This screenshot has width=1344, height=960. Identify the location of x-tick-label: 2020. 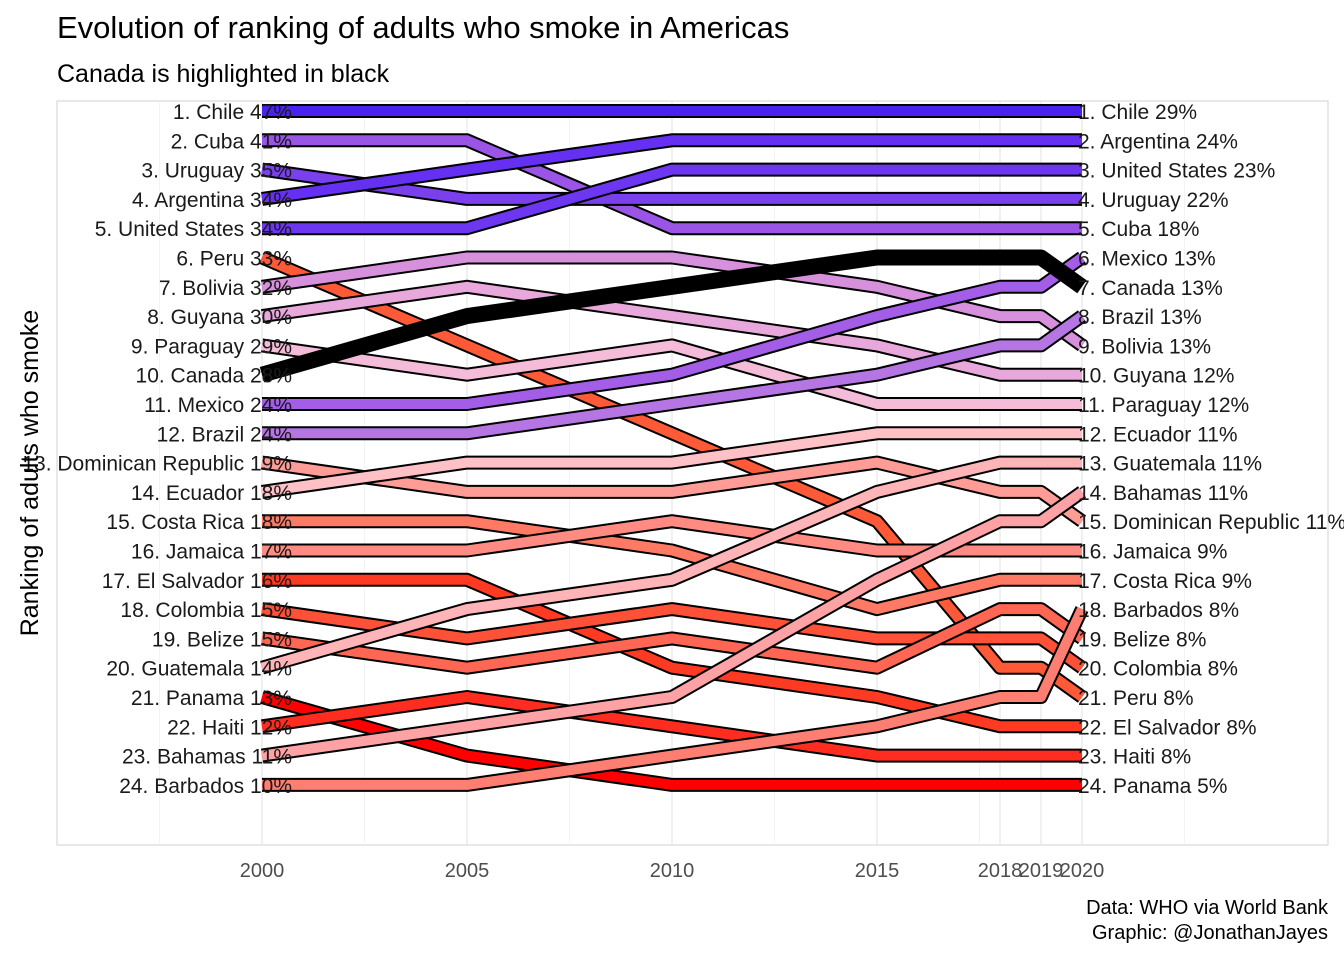
(1082, 871).